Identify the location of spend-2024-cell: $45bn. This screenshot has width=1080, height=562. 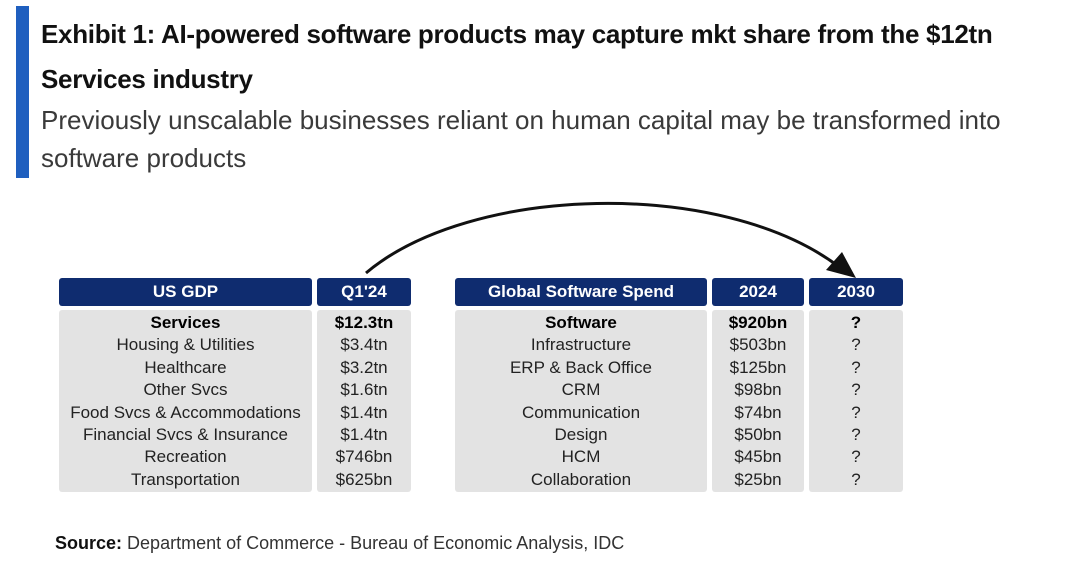
(758, 457).